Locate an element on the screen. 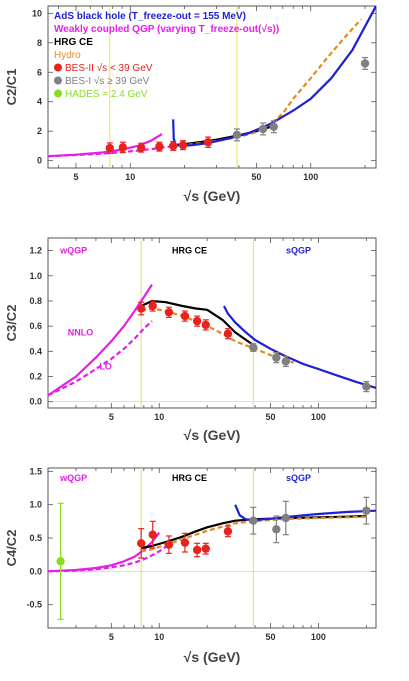  y-tick-label: 8 is located at coordinates (39, 43).